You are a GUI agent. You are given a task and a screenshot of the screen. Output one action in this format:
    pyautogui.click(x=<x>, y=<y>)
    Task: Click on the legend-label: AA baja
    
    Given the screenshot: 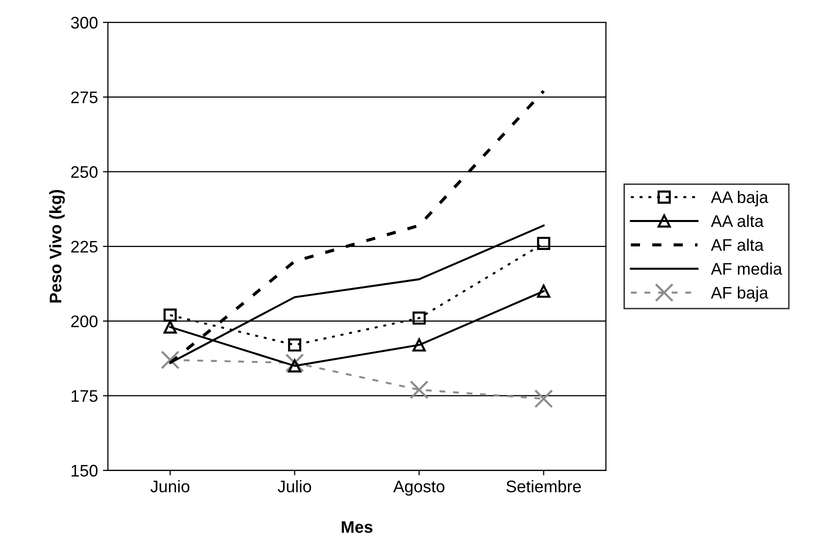 What is the action you would take?
    pyautogui.click(x=739, y=198)
    